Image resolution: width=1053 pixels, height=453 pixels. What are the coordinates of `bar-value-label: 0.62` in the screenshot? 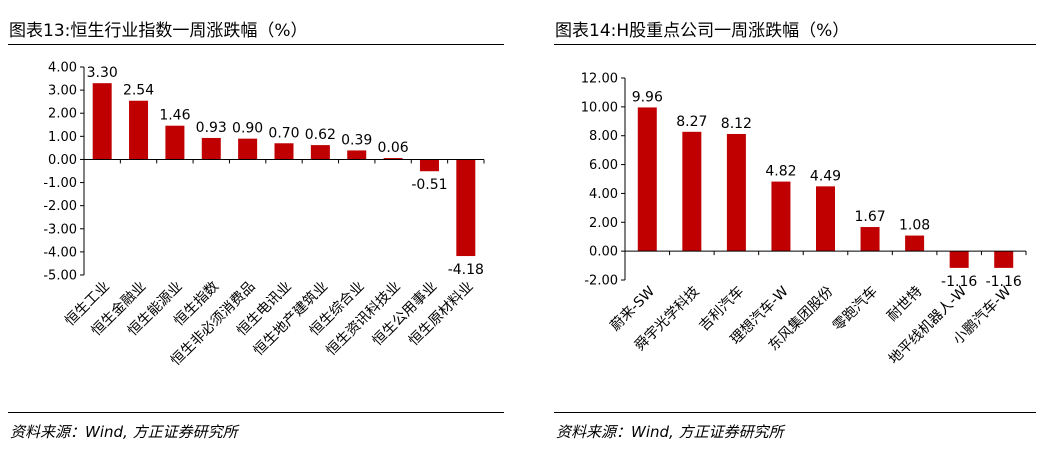 It's located at (320, 135).